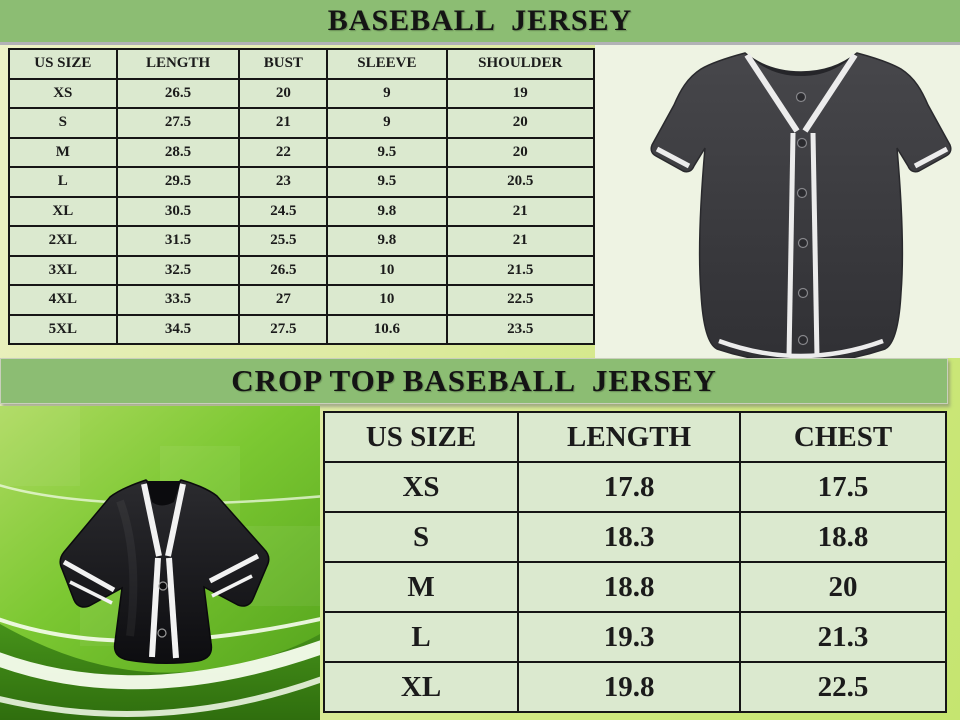 The height and width of the screenshot is (720, 960). Describe the element at coordinates (178, 241) in the screenshot. I see `measurement-cell: 31.5` at that location.